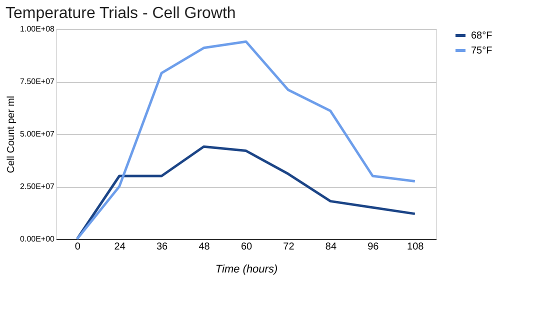 The image size is (541, 333). I want to click on y-tick-label: 5.00E+07, so click(38, 134).